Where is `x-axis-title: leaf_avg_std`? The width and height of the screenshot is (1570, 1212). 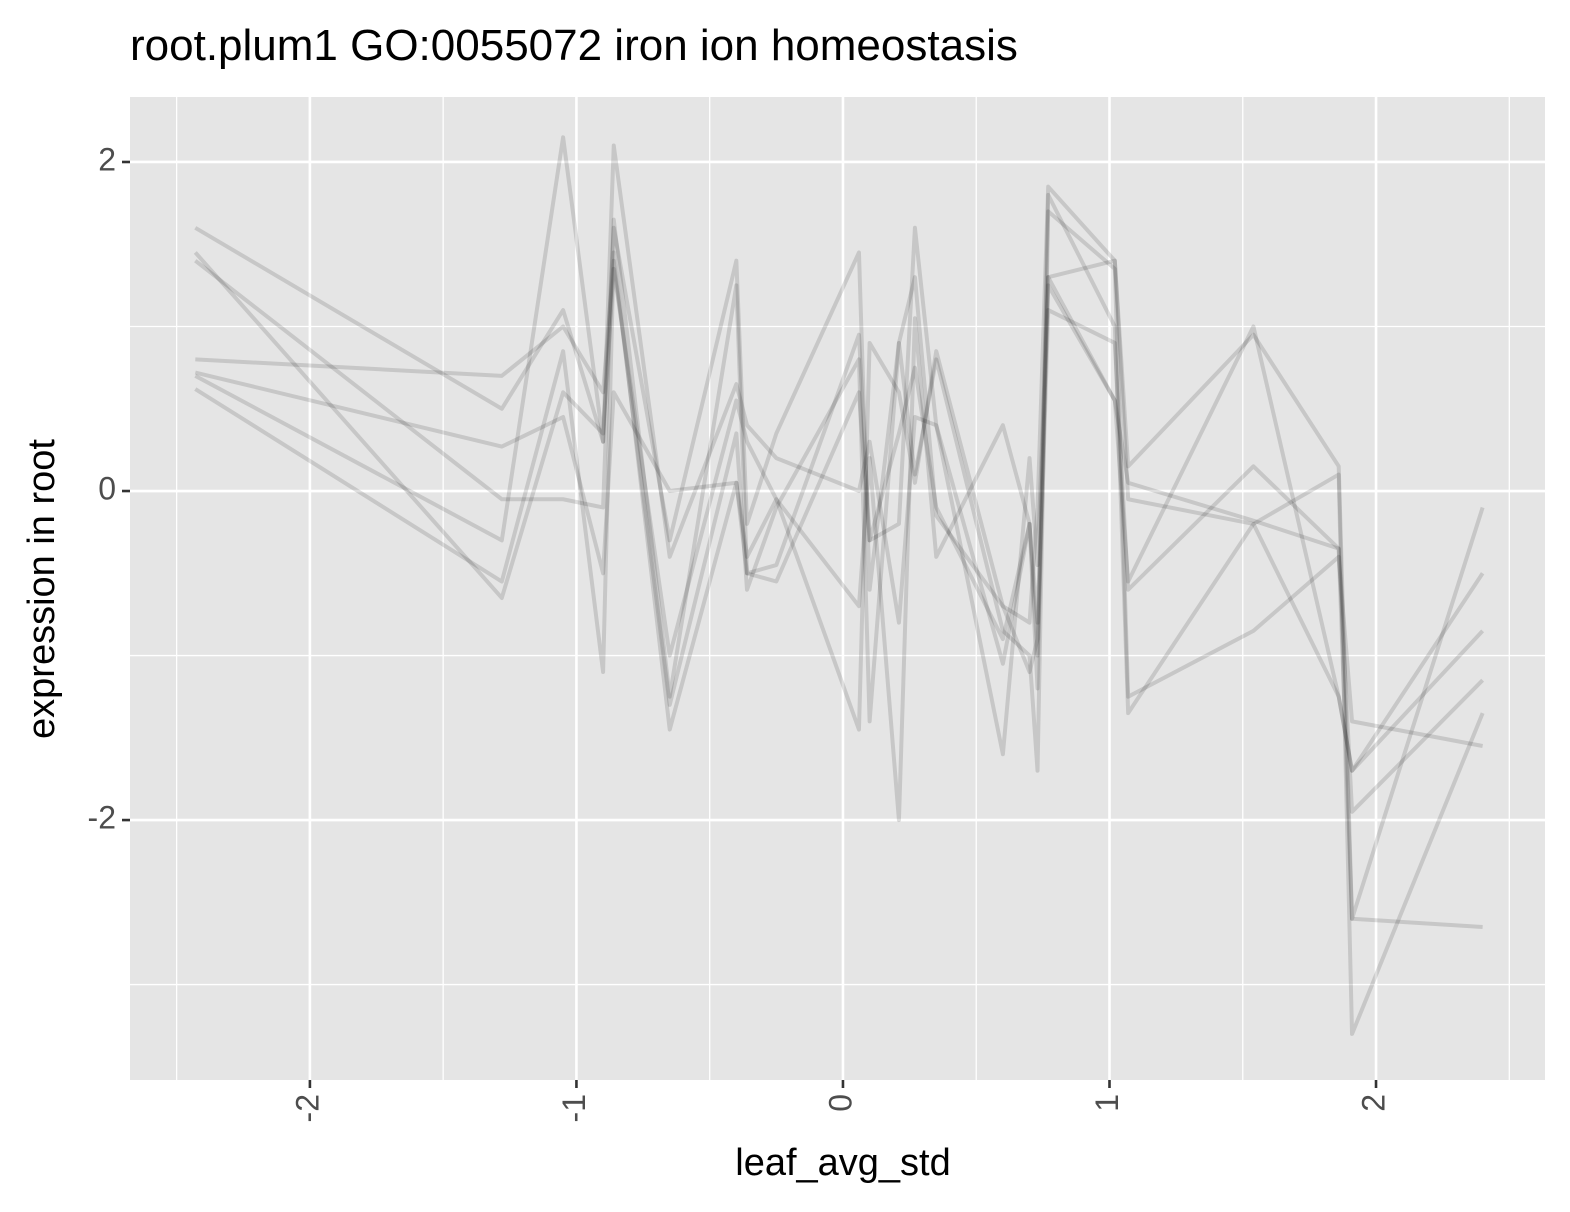
x-axis-title: leaf_avg_std is located at coordinates (843, 1163).